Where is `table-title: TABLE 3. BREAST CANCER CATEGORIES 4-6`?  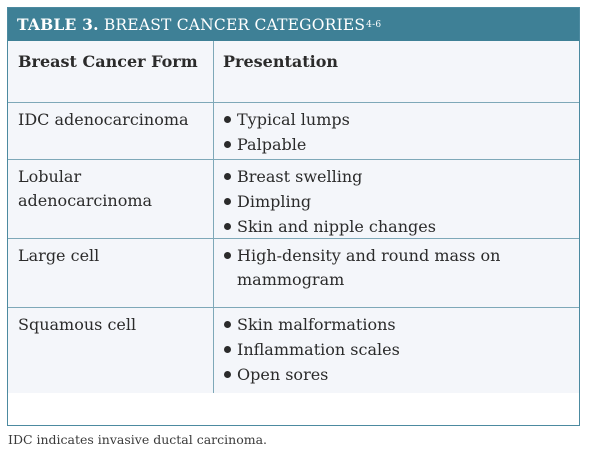 table-title: TABLE 3. BREAST CANCER CATEGORIES 4-6 is located at coordinates (293, 24).